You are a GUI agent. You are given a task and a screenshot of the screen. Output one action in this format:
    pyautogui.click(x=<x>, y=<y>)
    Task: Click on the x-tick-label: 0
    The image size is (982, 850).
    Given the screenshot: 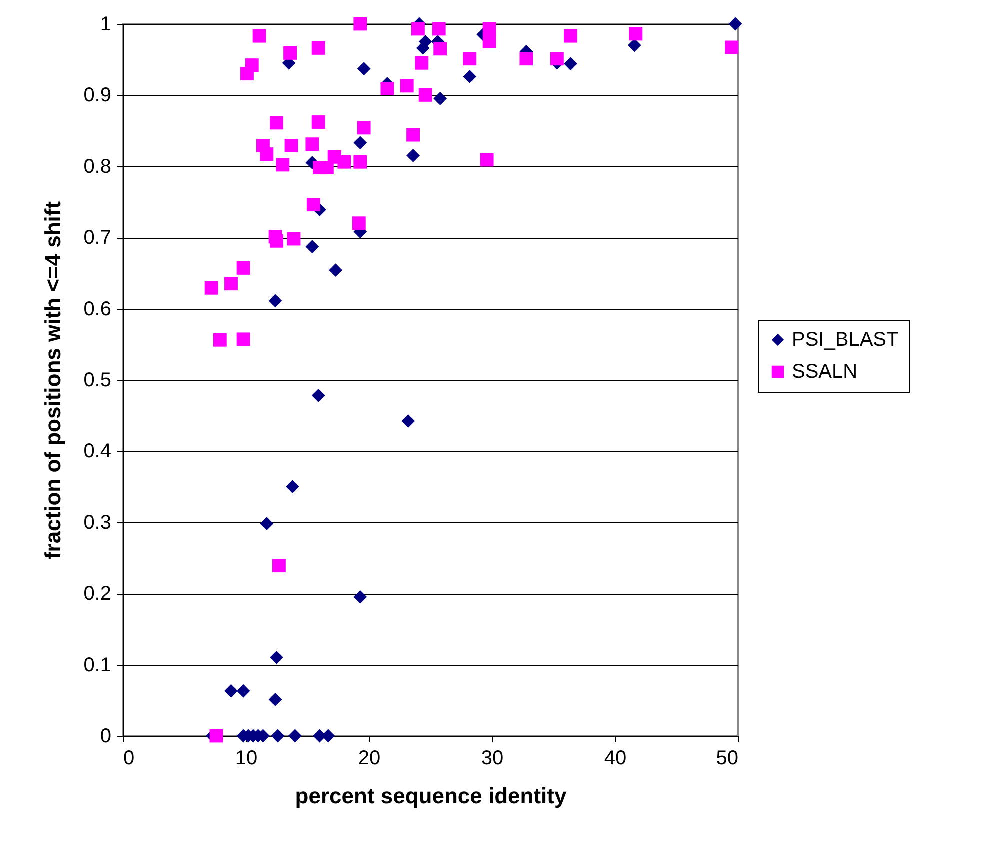 What is the action you would take?
    pyautogui.click(x=129, y=759)
    